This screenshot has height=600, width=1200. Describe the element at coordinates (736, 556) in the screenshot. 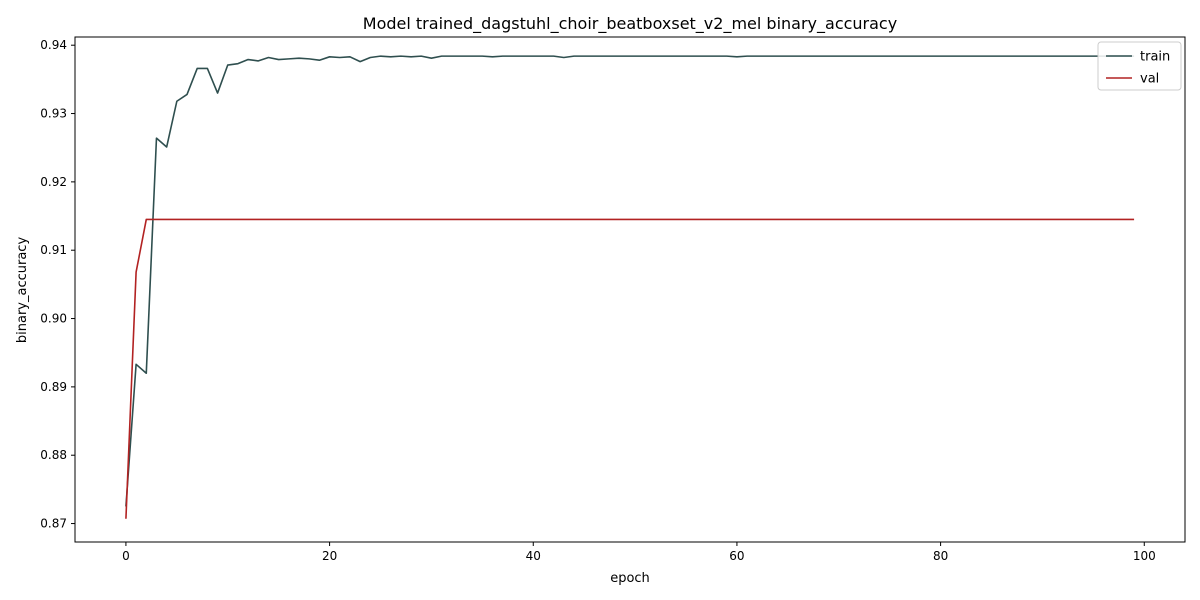

I see `x-tick-label: 60` at that location.